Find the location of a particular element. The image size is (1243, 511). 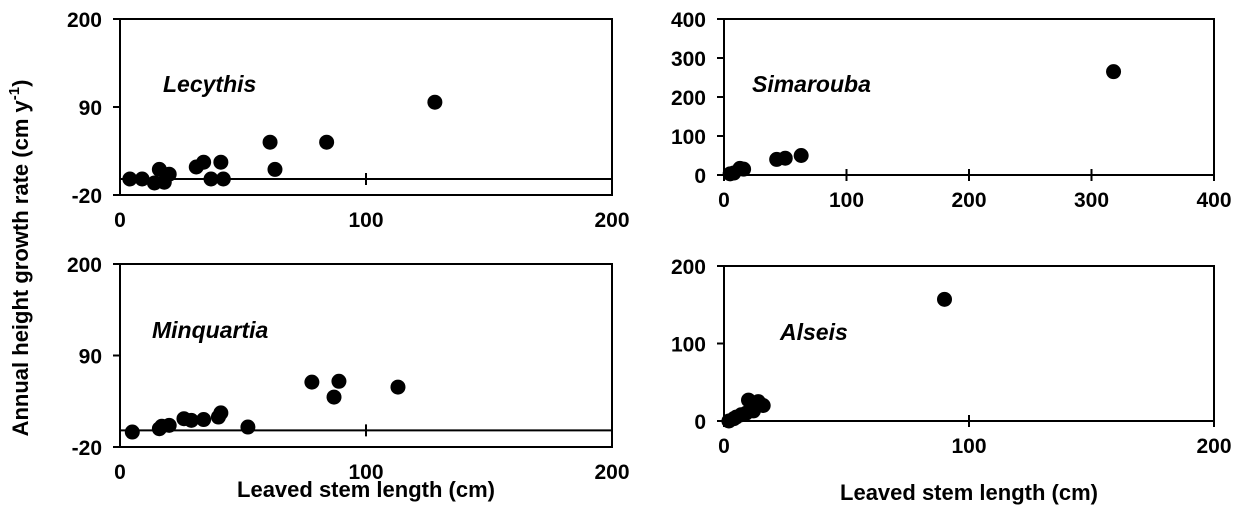

x-tick-label: 300 is located at coordinates (1091, 200).